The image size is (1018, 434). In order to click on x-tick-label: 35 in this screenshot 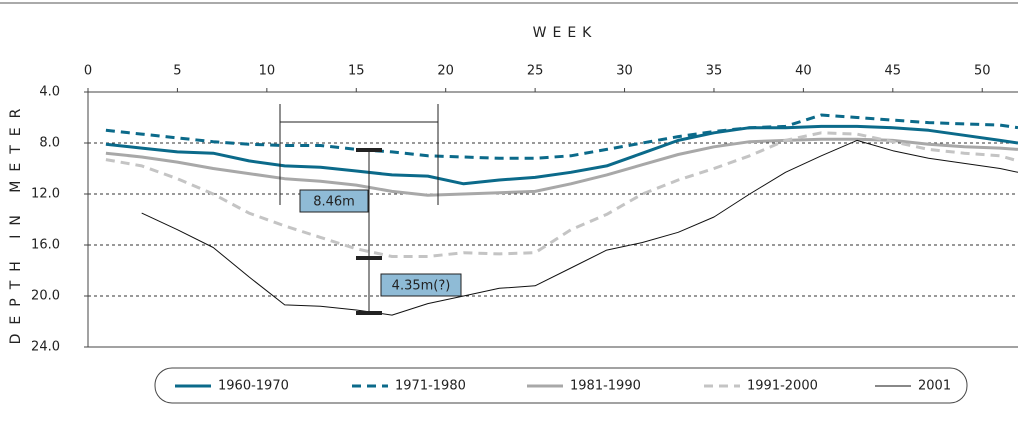, I will do `click(714, 71)`.